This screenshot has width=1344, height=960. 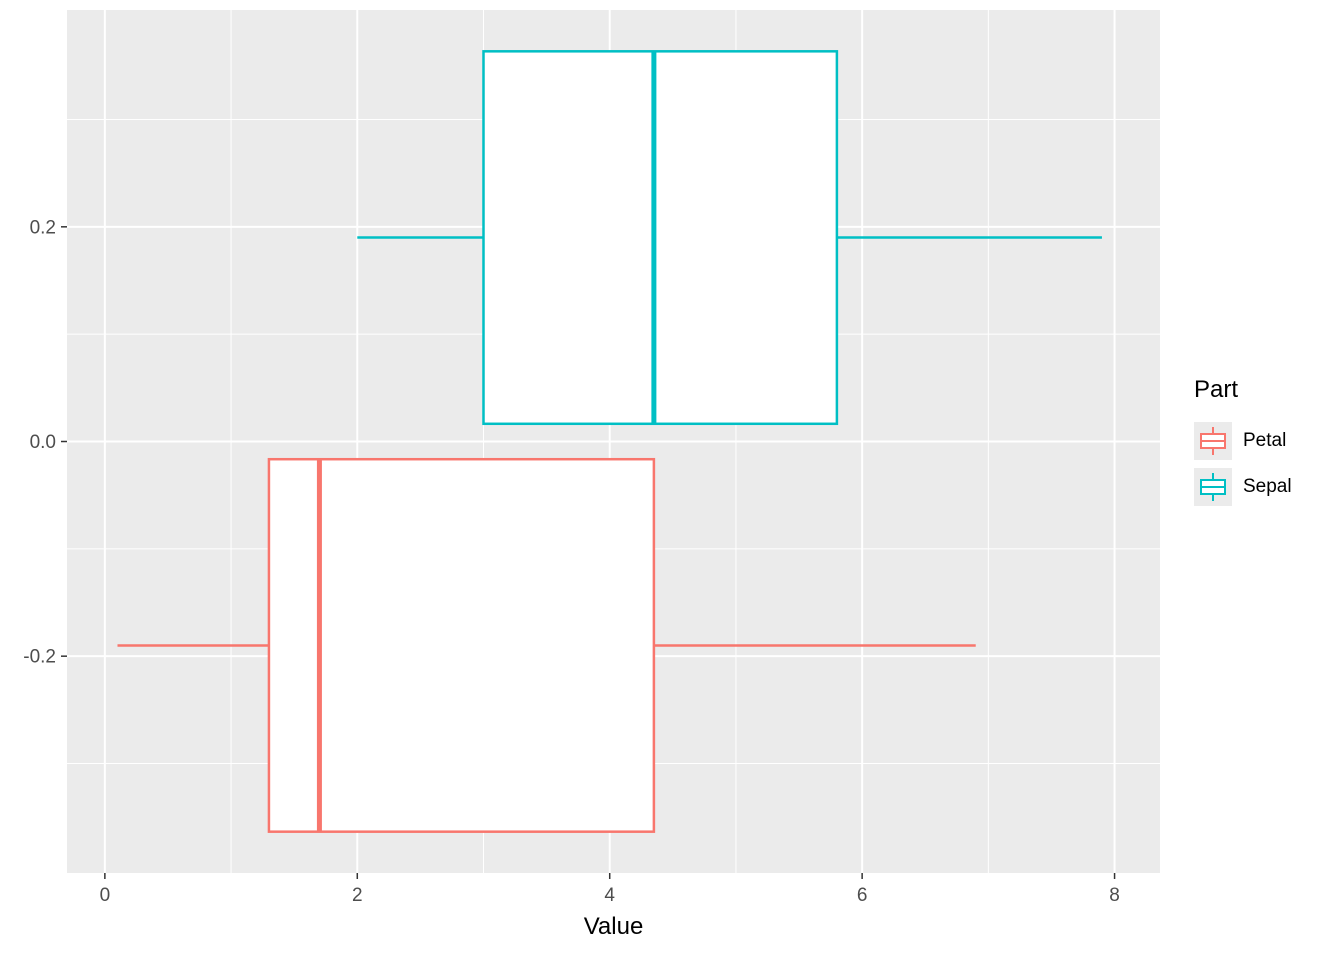 What do you see at coordinates (862, 895) in the screenshot?
I see `x-tick-label: 6` at bounding box center [862, 895].